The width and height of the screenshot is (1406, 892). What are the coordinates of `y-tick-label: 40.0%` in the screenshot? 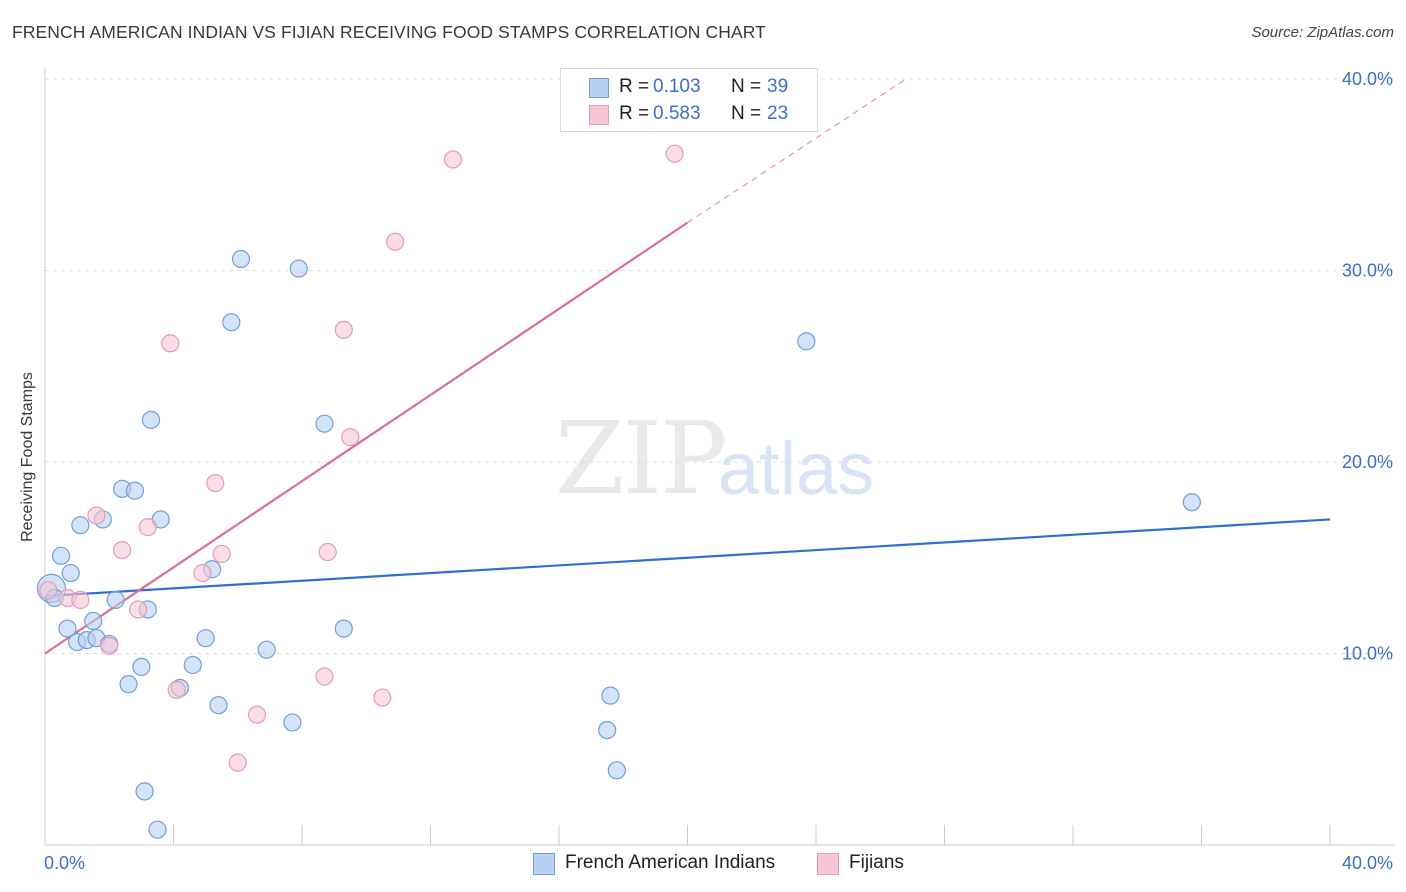 It's located at (1367, 79).